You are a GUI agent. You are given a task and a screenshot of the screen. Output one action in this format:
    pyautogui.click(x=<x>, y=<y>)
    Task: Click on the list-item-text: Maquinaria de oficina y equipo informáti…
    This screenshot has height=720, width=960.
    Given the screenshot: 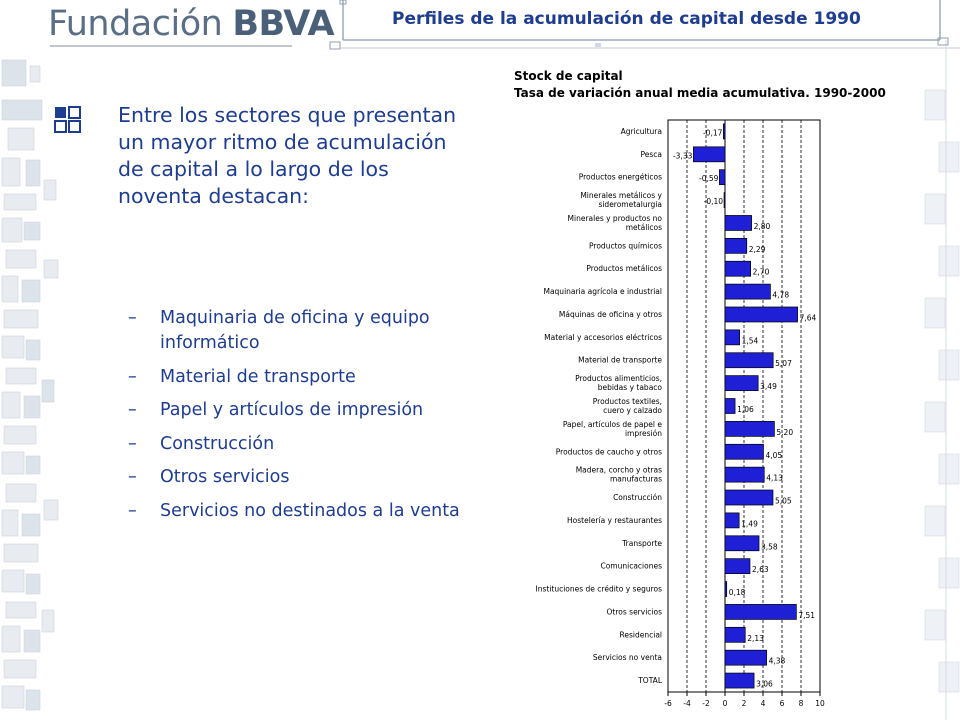 What is the action you would take?
    pyautogui.click(x=295, y=330)
    